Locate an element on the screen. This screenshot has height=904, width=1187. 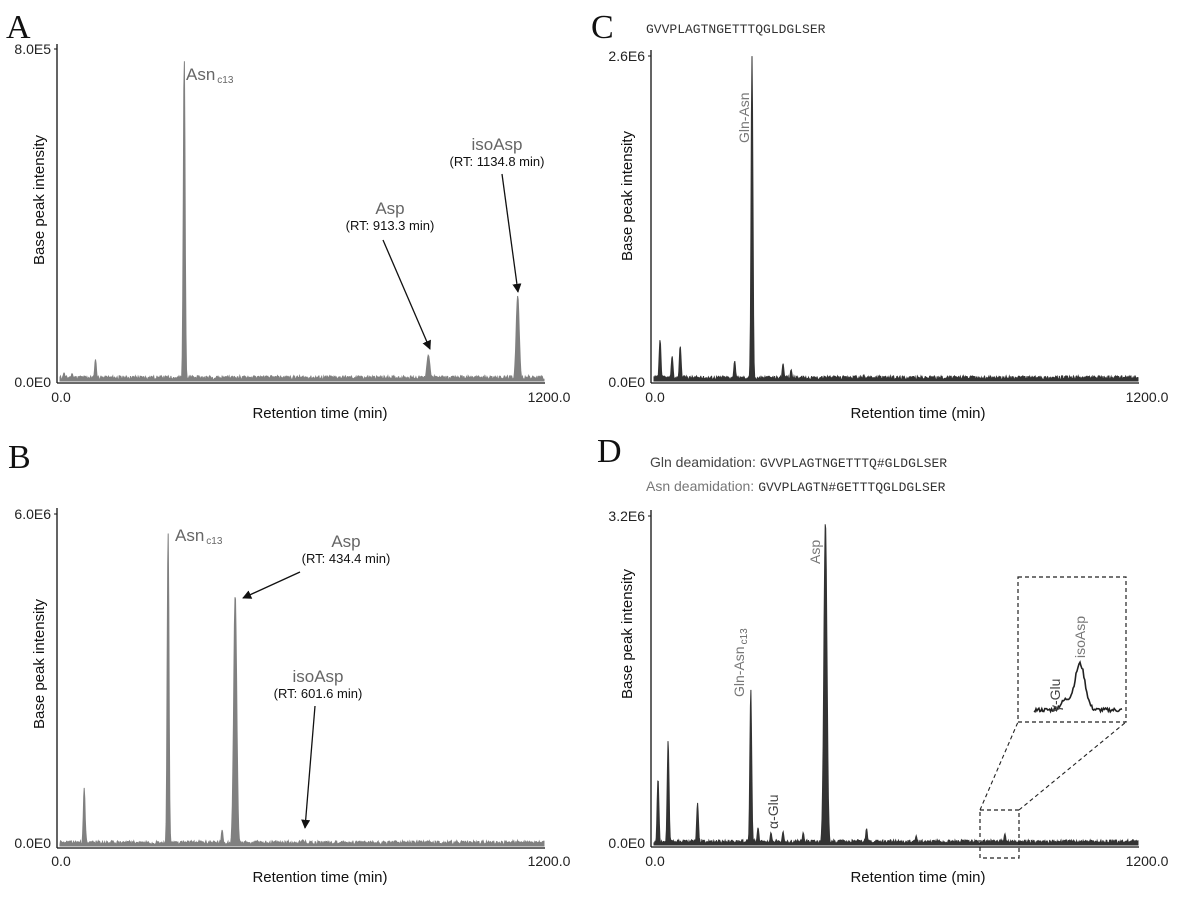
x-tick-label-b-max: 1200.0 is located at coordinates (549, 861).